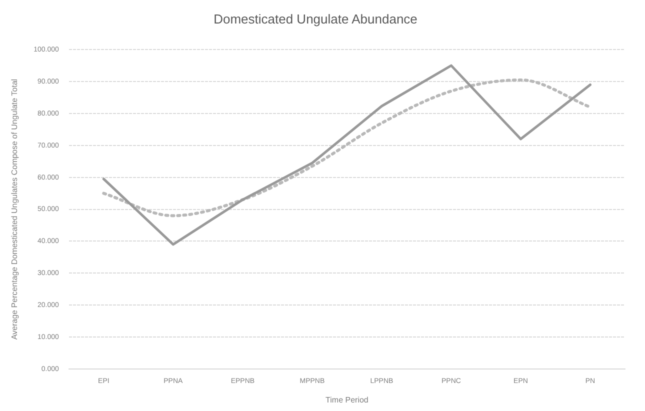 The width and height of the screenshot is (645, 411). Describe the element at coordinates (316, 18) in the screenshot. I see `chart-title: Domesticated Ungulate Abundance` at that location.